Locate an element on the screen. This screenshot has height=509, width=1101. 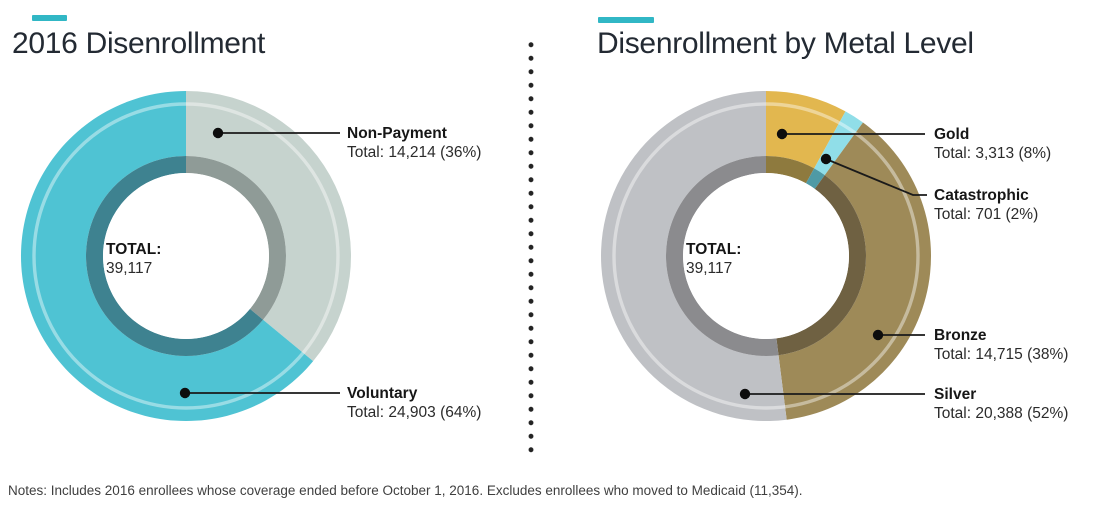
label-gold-name: Gold is located at coordinates (952, 134).